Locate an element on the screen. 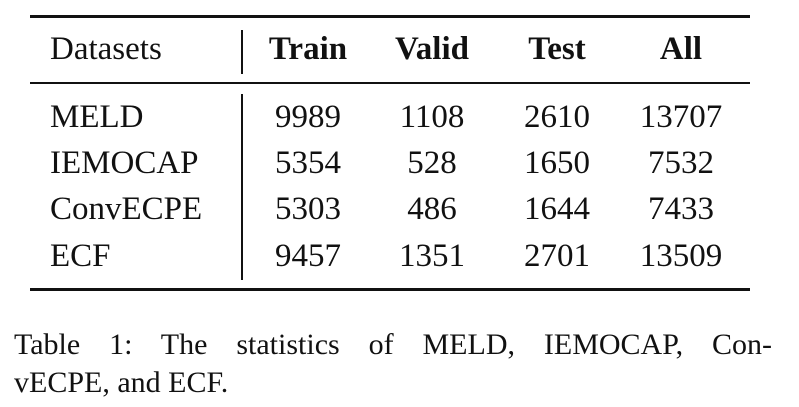 The image size is (799, 407). data-cell: 9989 is located at coordinates (308, 117).